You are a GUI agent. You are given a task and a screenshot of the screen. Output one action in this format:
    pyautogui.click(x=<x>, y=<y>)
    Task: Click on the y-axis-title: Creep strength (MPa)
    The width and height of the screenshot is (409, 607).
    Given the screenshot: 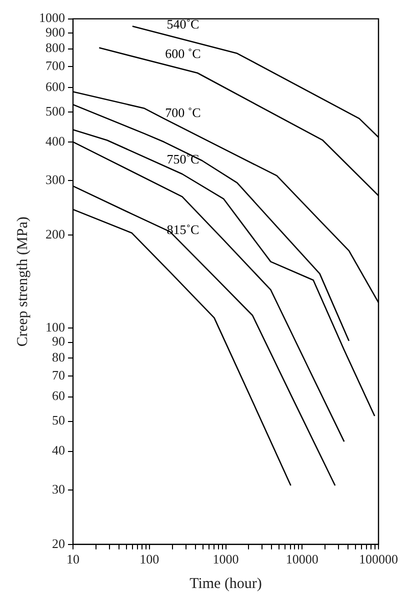 What is the action you would take?
    pyautogui.click(x=22, y=281)
    